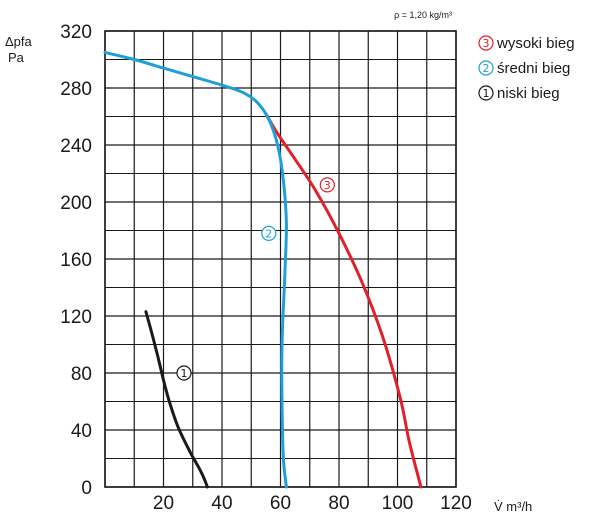  I want to click on curve-marker-s3: 3, so click(327, 185).